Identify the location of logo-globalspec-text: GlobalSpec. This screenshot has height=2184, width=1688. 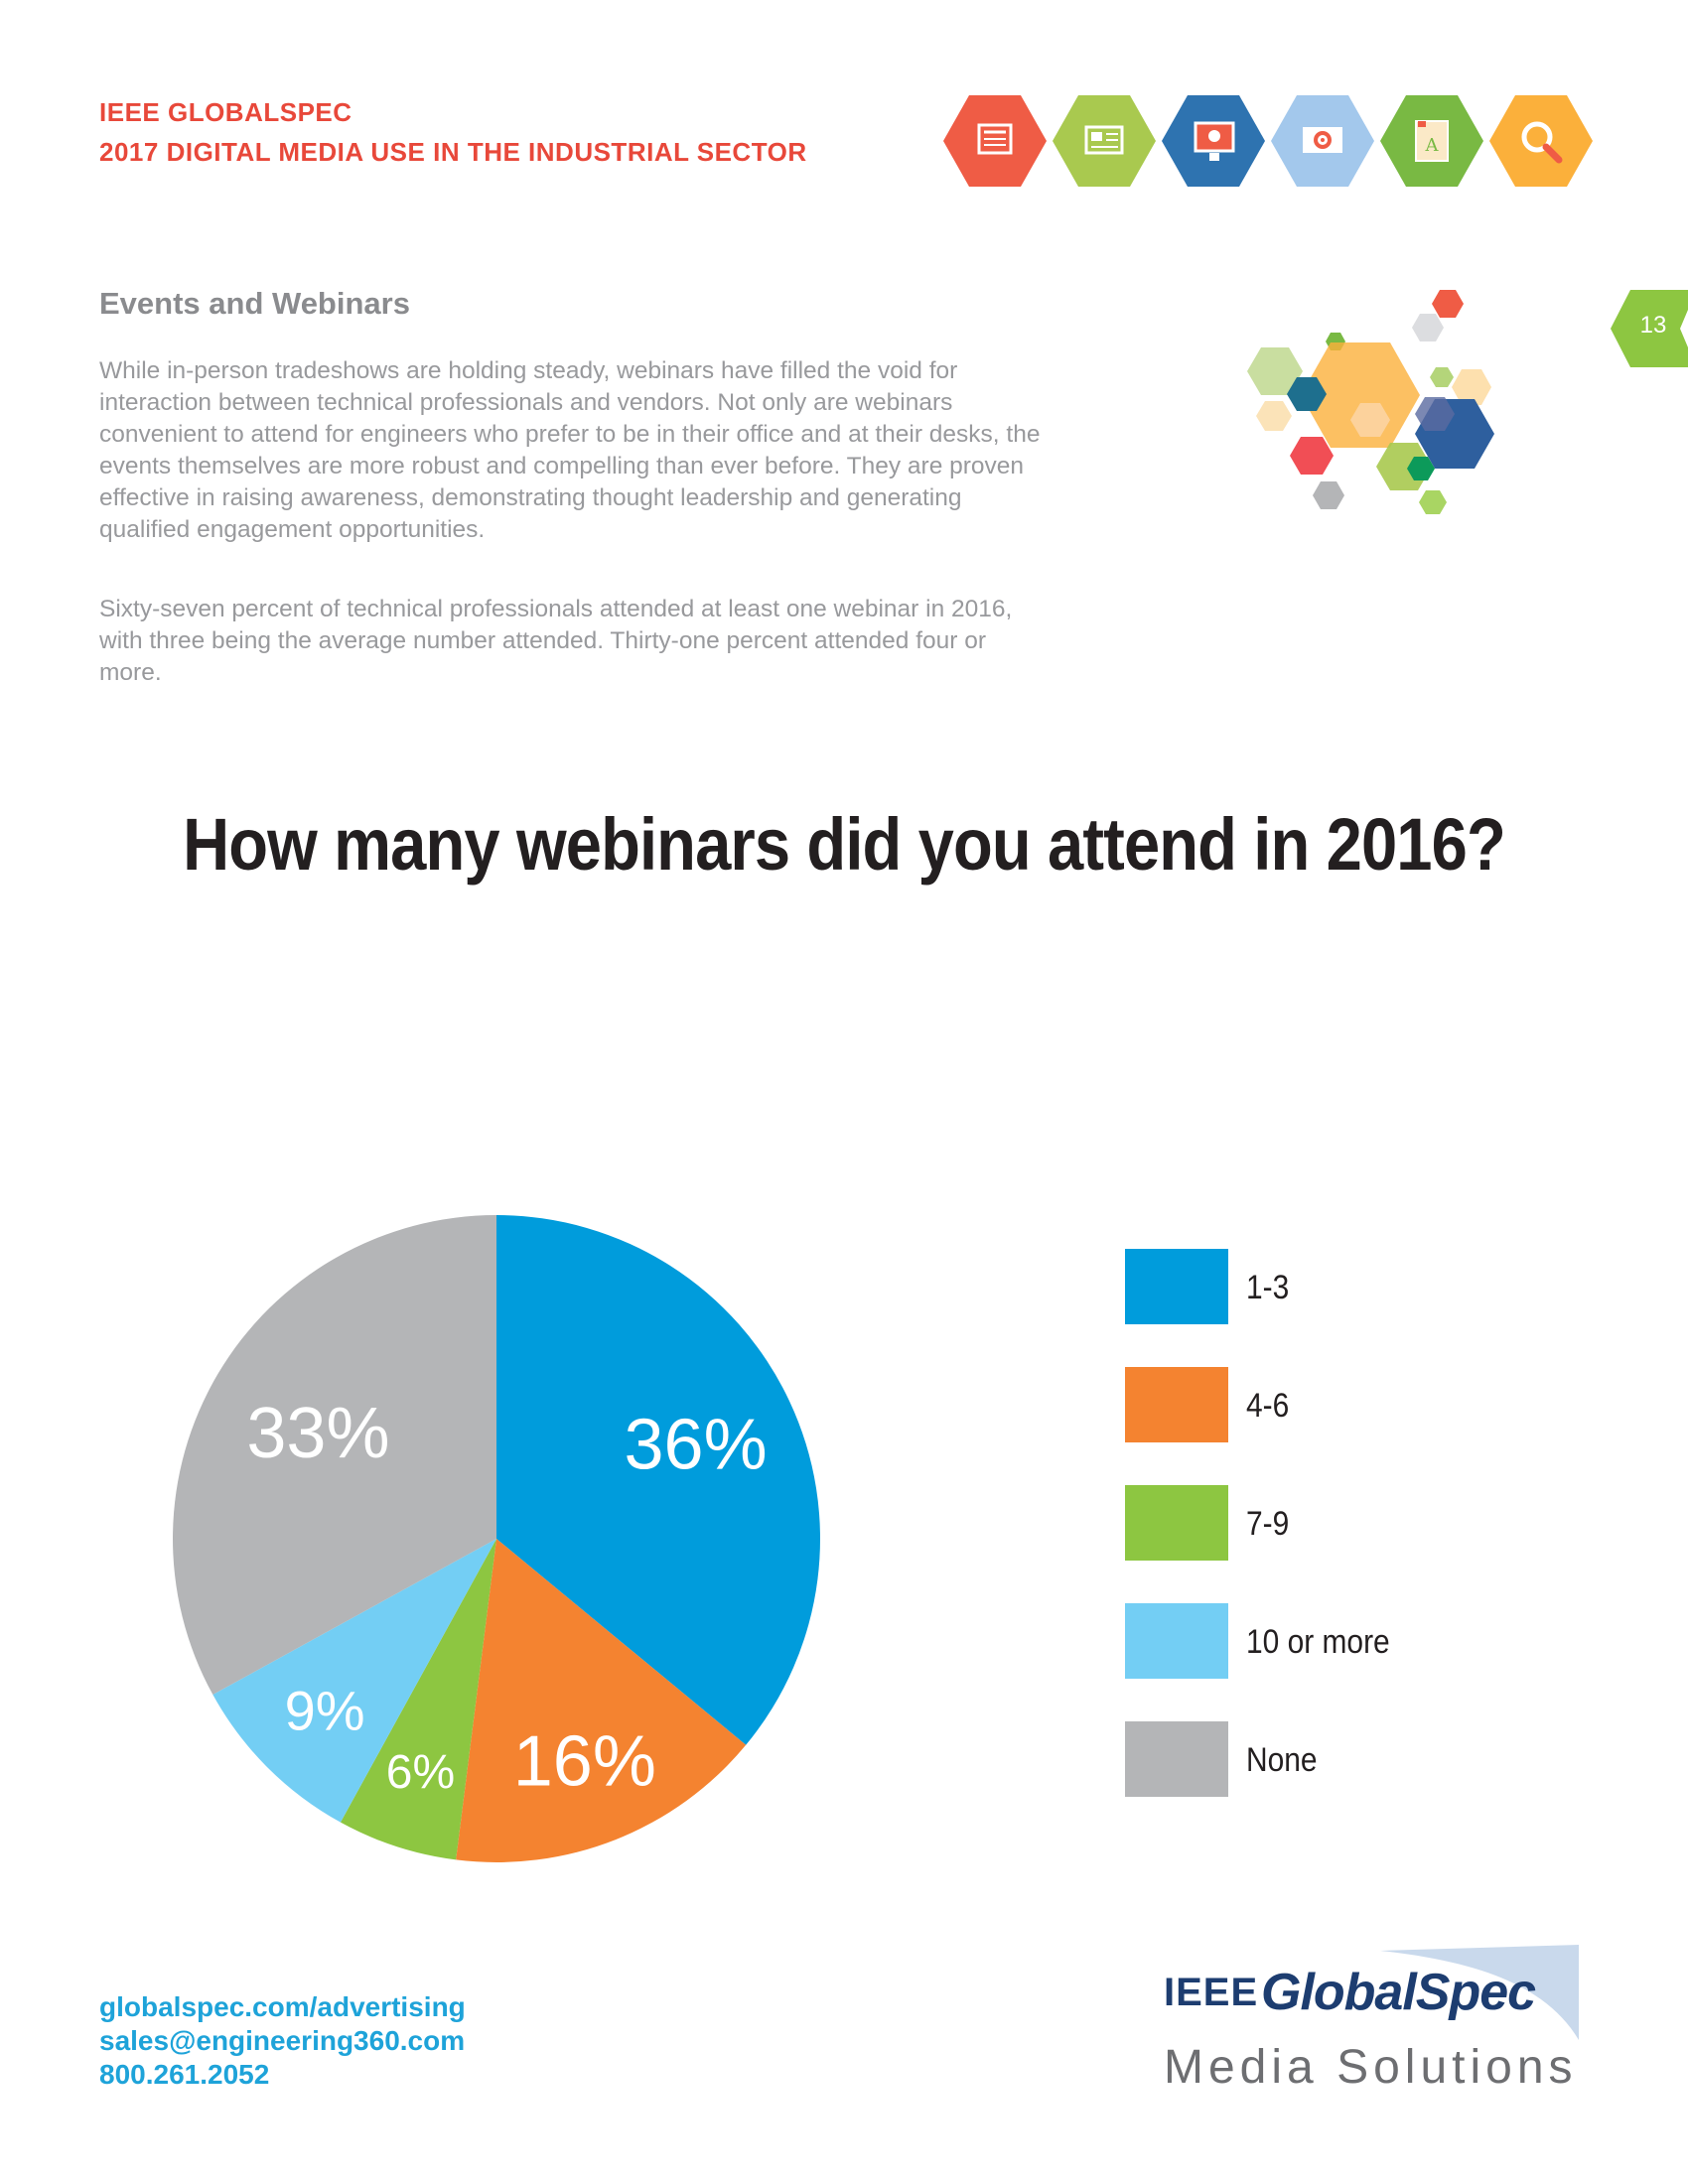
(1398, 1992).